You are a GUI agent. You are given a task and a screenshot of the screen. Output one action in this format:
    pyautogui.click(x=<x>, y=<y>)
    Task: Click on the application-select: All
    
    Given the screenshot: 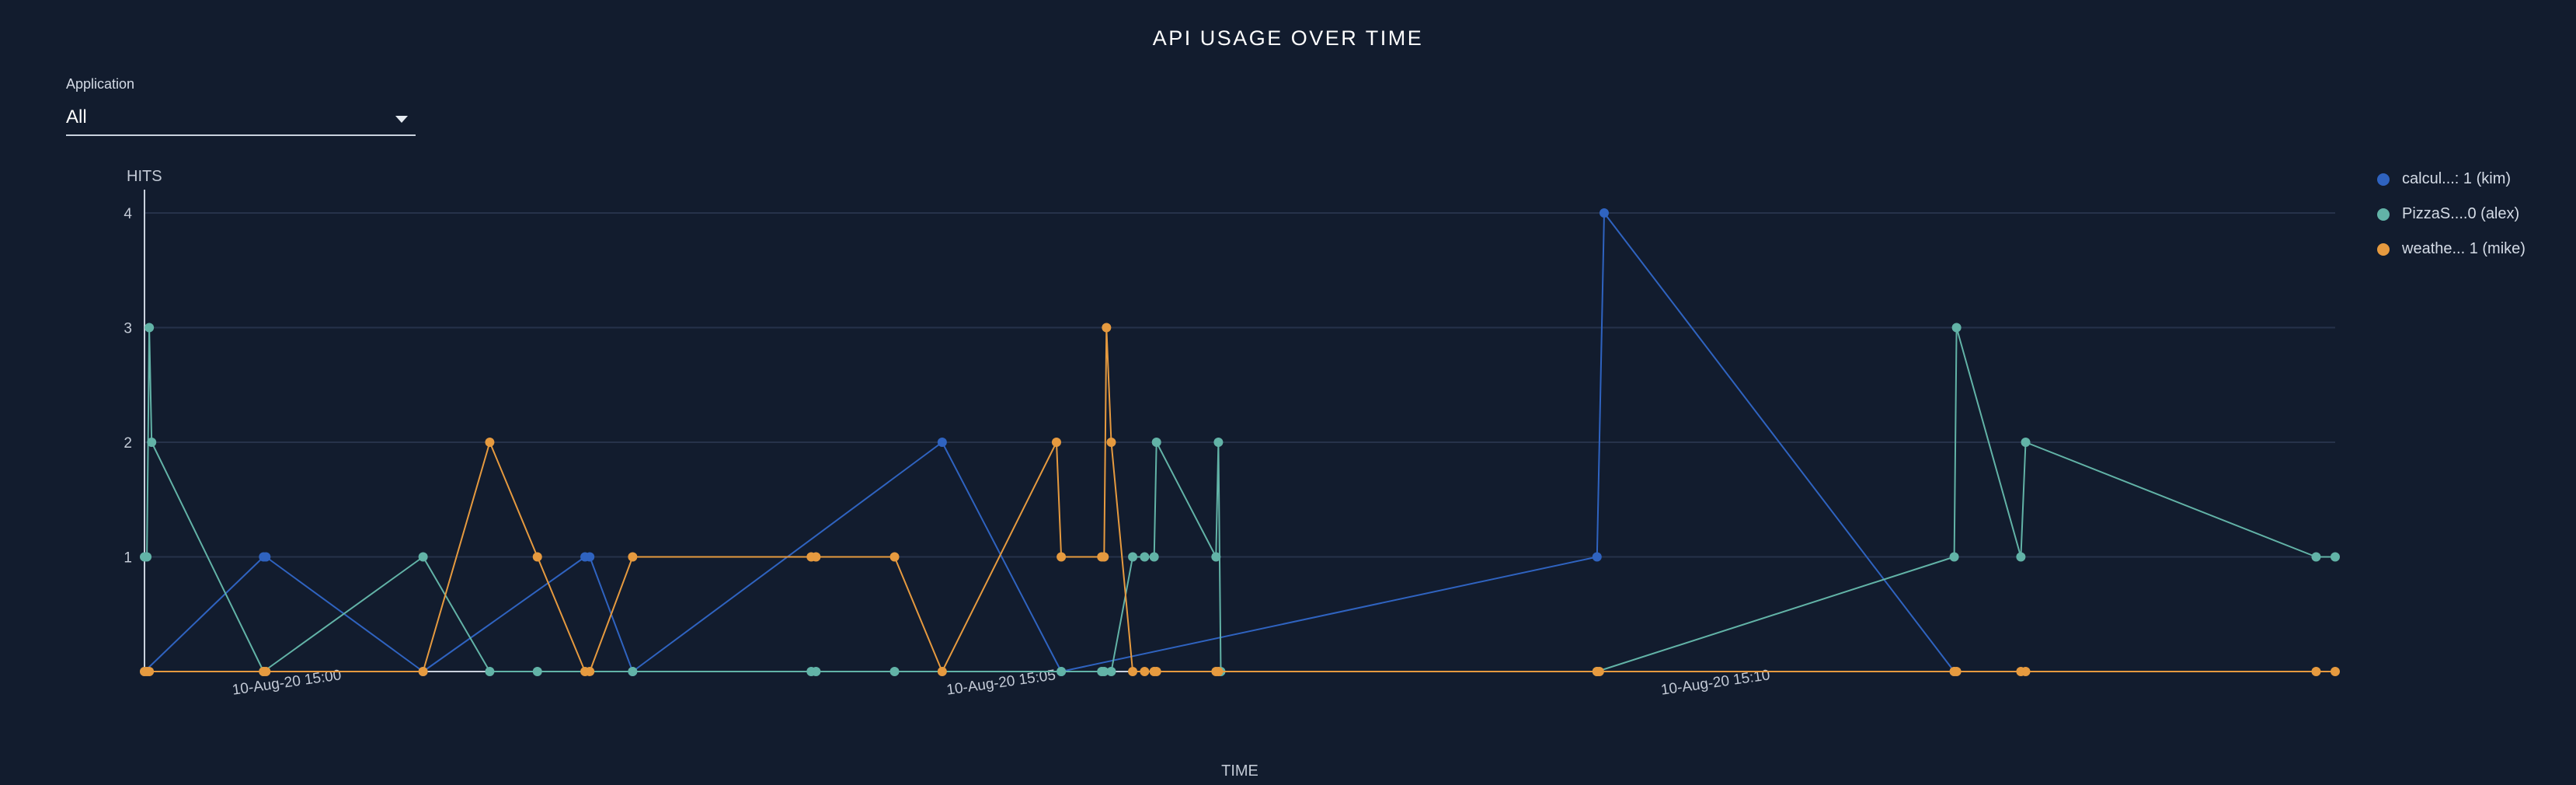 What is the action you would take?
    pyautogui.click(x=241, y=120)
    